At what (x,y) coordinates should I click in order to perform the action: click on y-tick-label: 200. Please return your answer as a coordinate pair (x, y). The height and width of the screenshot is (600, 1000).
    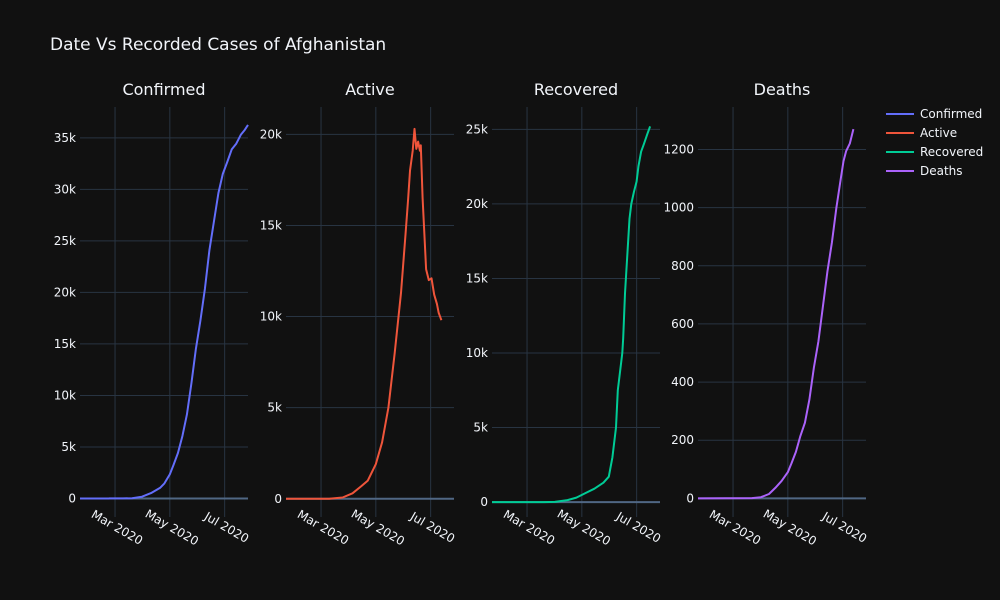
    Looking at the image, I should click on (682, 440).